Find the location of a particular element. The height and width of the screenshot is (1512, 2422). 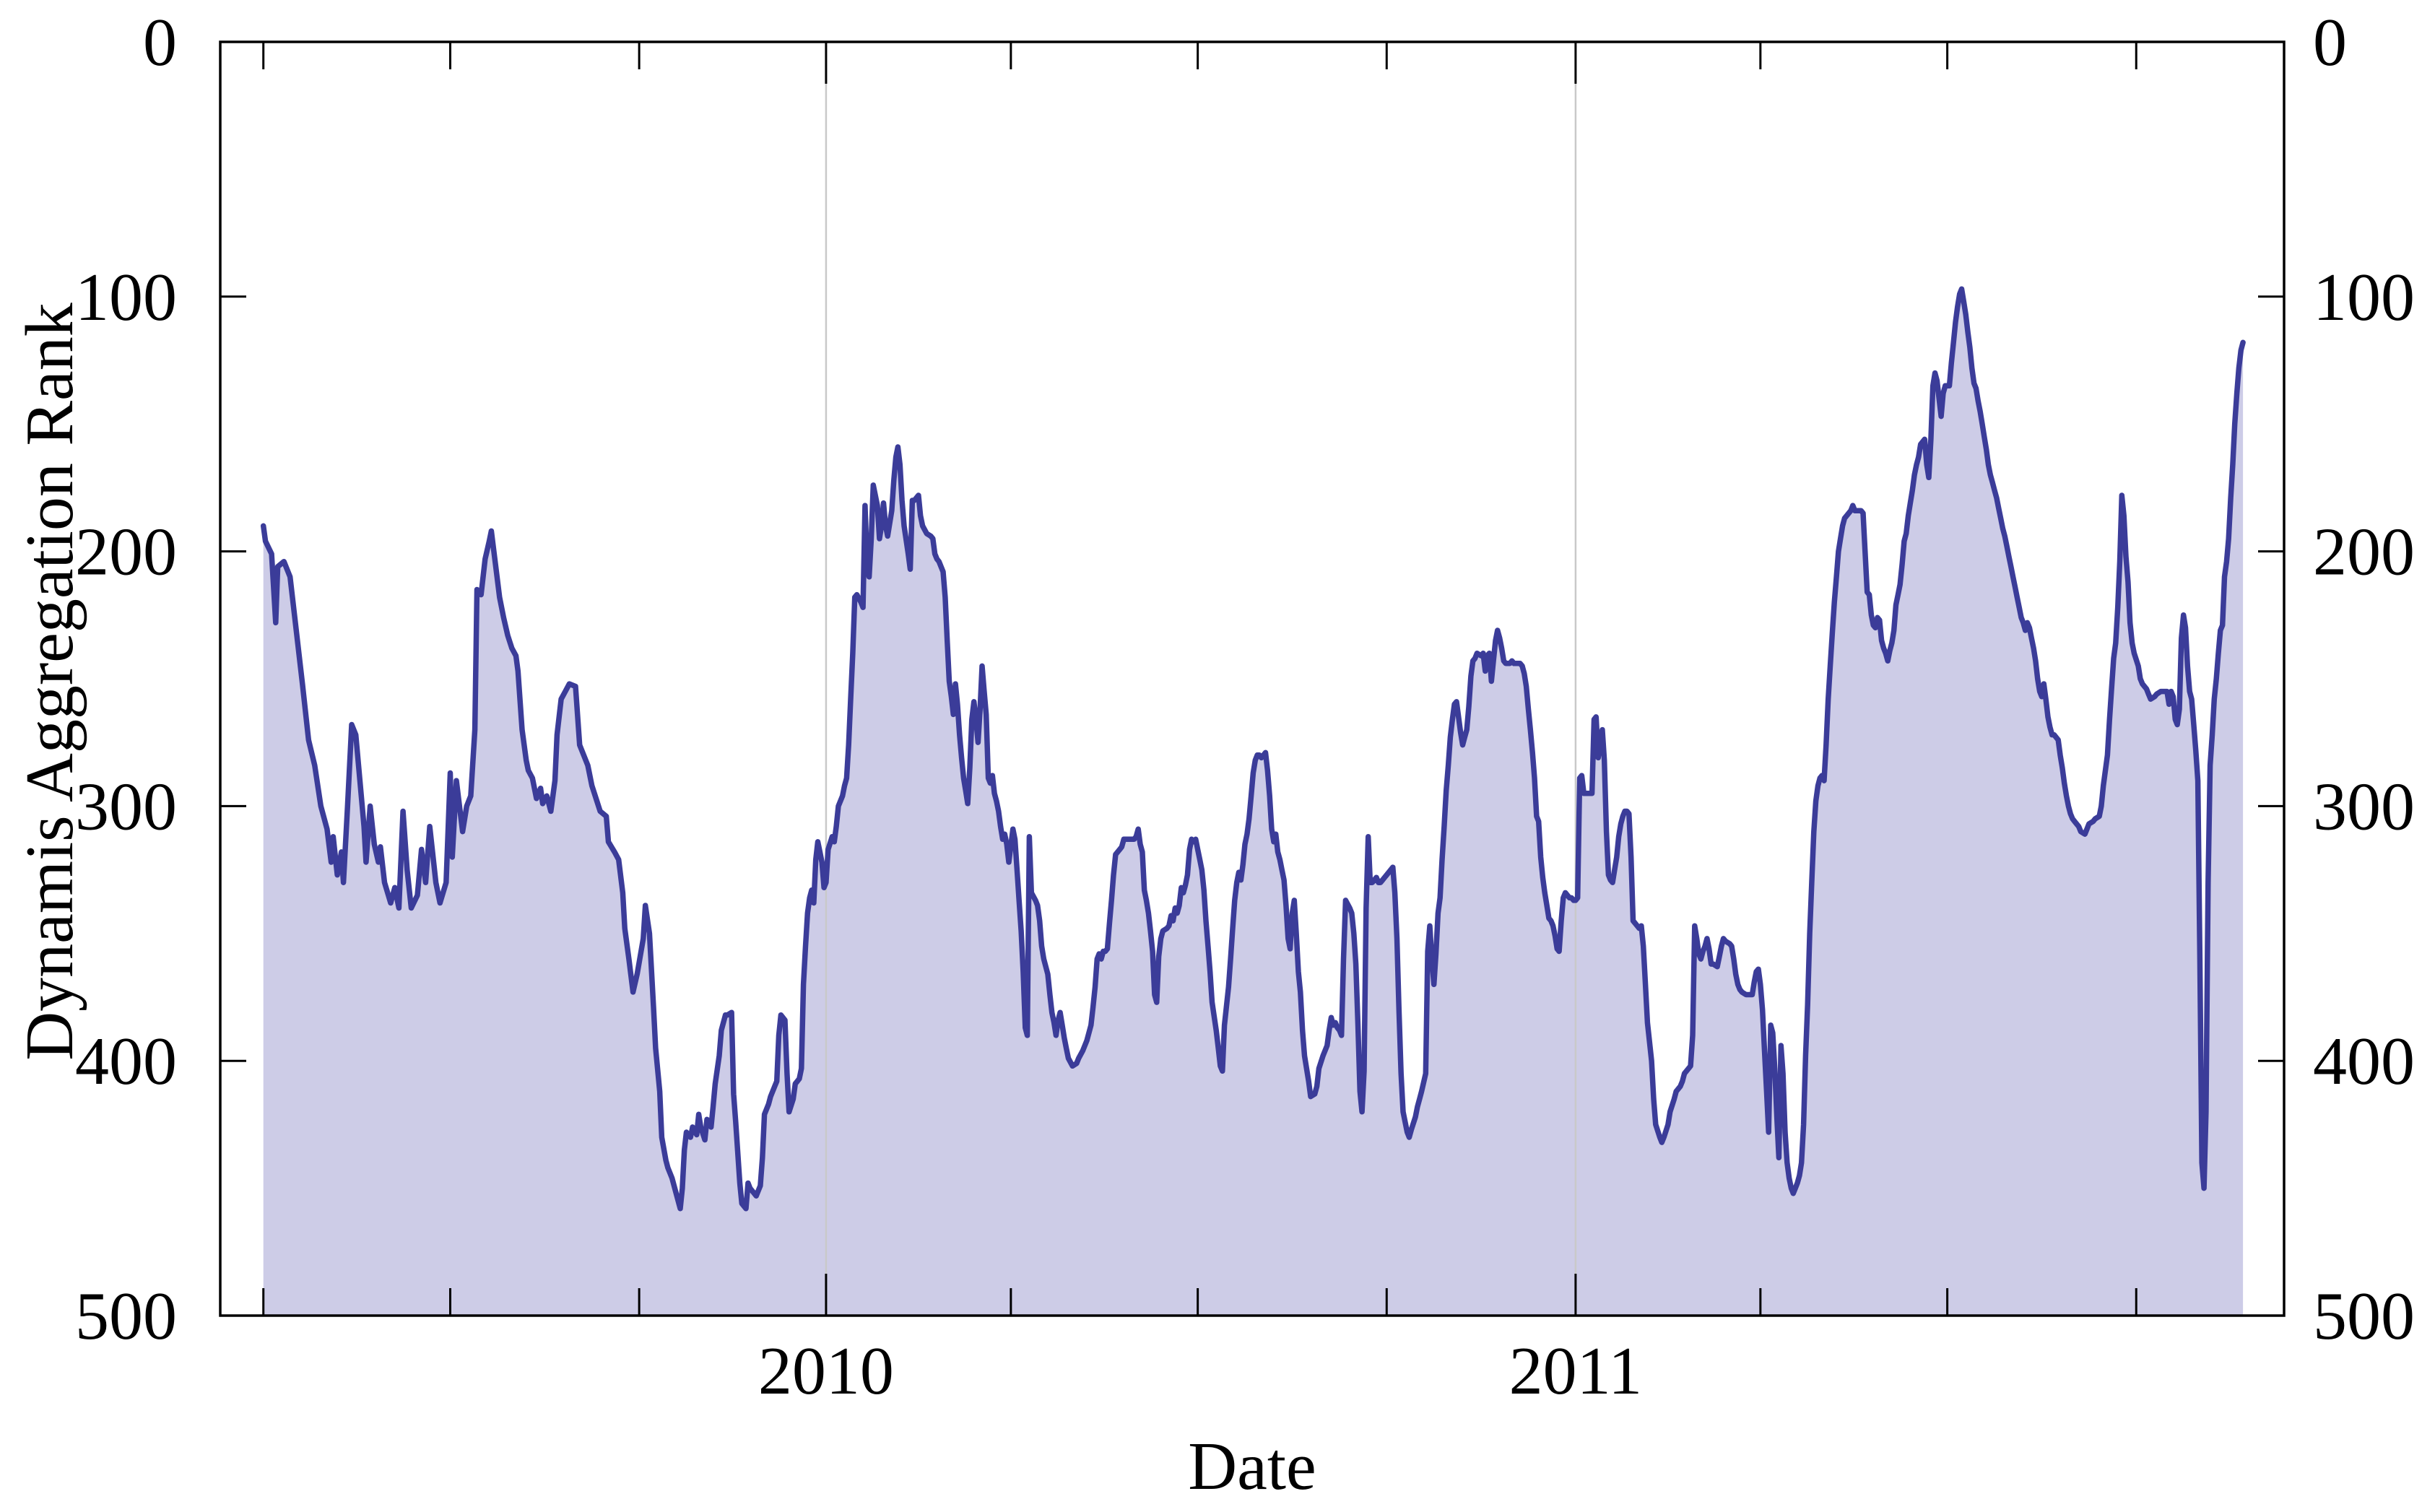

y-tick-label-left: 500 is located at coordinates (126, 1316).